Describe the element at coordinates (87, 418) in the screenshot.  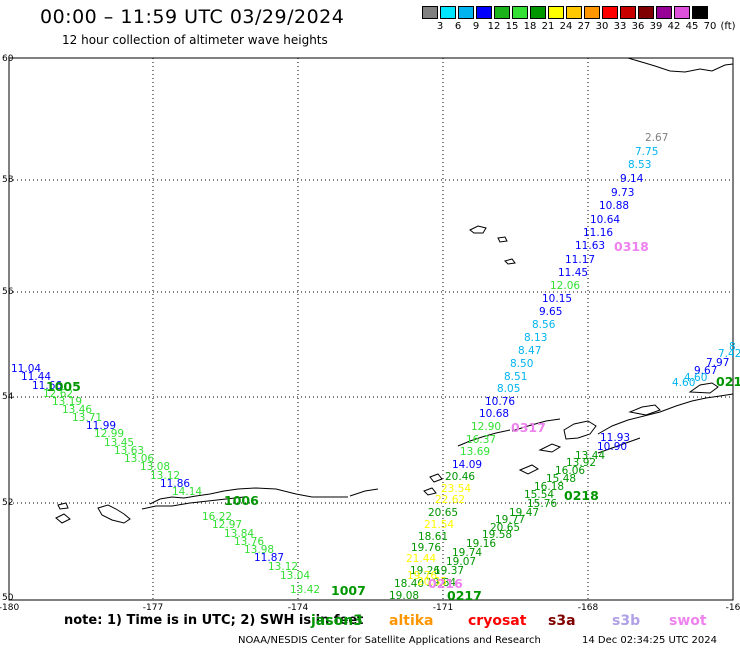
I see `wave-height-value: 13.71` at that location.